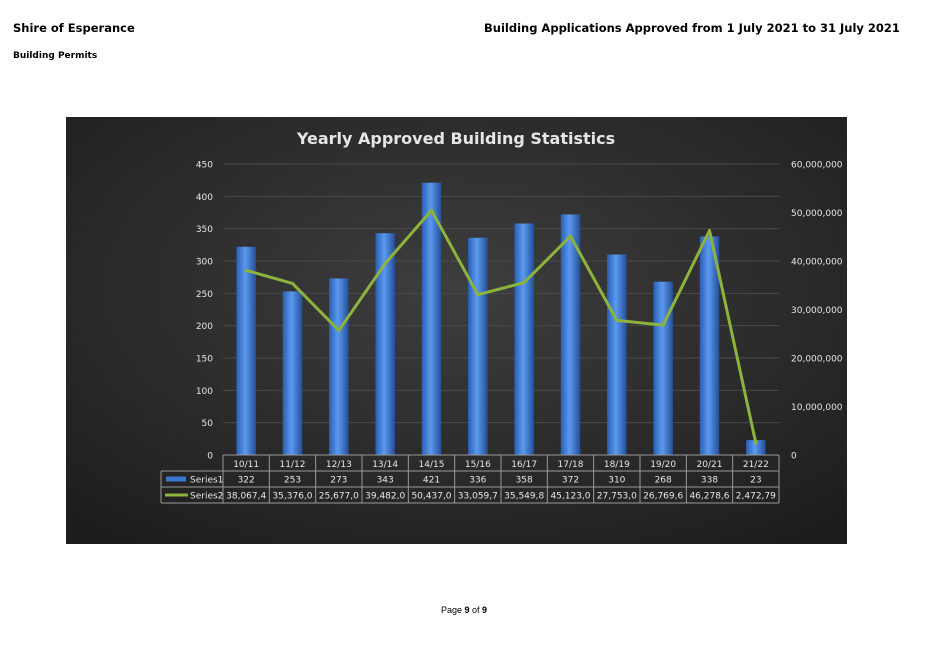 This screenshot has width=928, height=656. I want to click on y-right-tick-label: 60,000,000, so click(817, 166).